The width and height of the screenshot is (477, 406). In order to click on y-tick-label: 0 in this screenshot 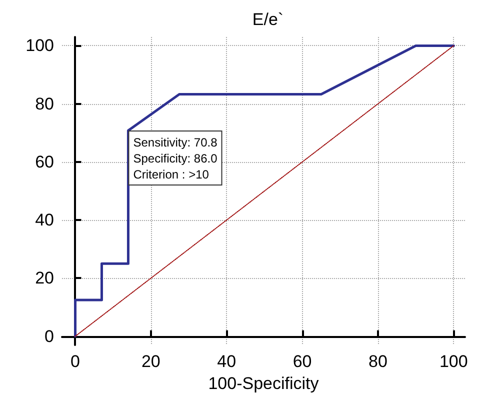, I will do `click(49, 336)`.